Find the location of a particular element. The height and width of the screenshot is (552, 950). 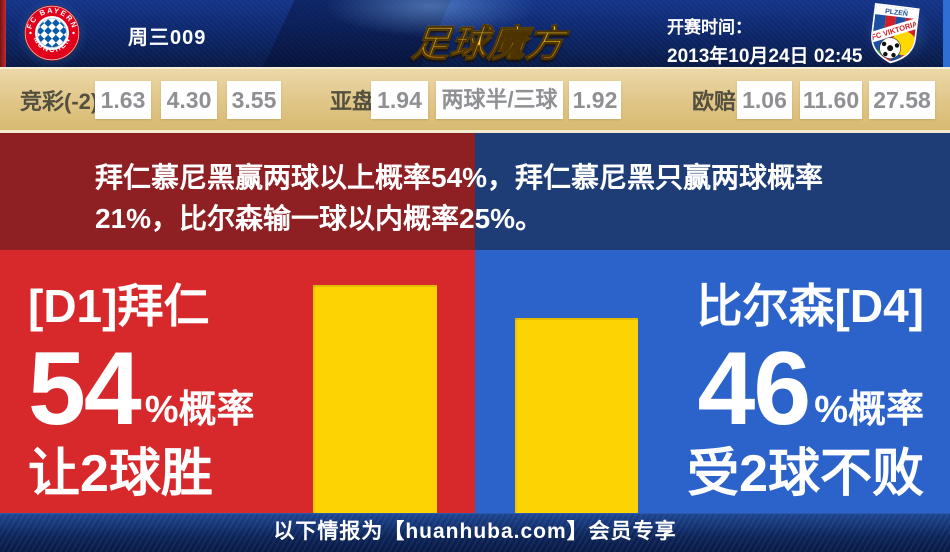

bayern-munich-badge-icon: FC BAYERN MÜNCHEN is located at coordinates (52, 33).